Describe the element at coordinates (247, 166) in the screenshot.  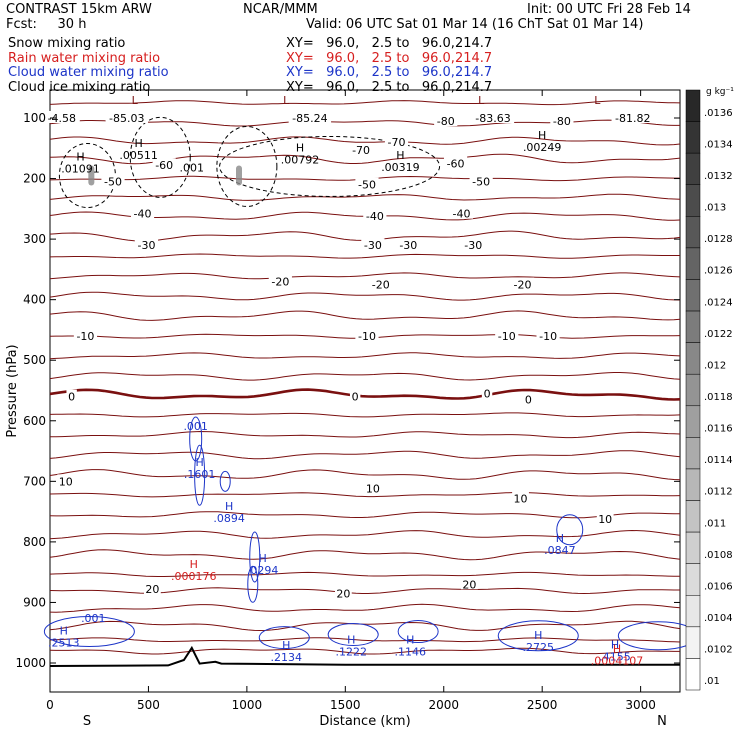
I see `cloud-ice-contour` at that location.